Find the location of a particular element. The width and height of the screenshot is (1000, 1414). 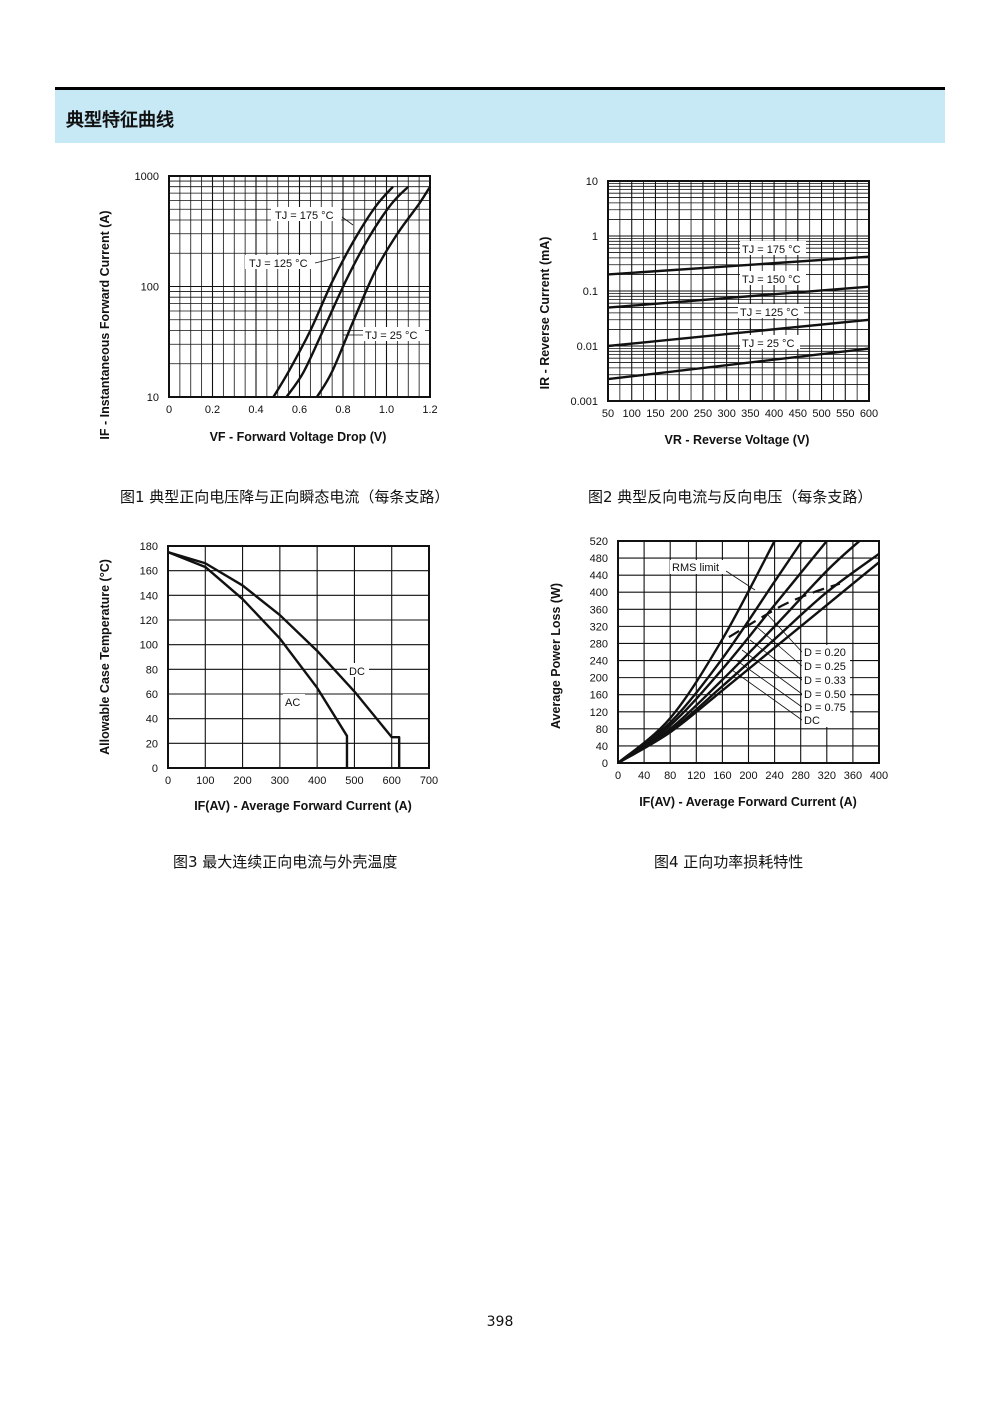

fig2-x-tick: 600 is located at coordinates (869, 414).